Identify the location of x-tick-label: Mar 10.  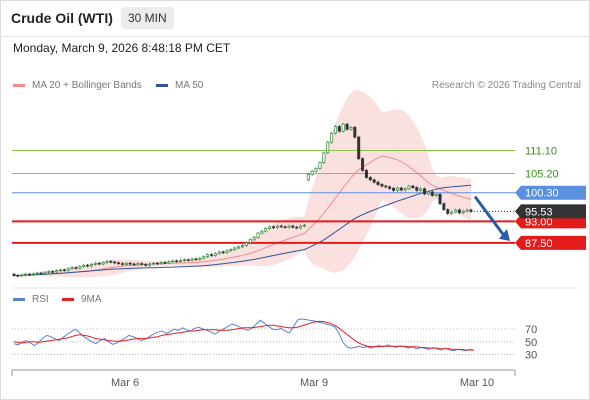
(477, 383).